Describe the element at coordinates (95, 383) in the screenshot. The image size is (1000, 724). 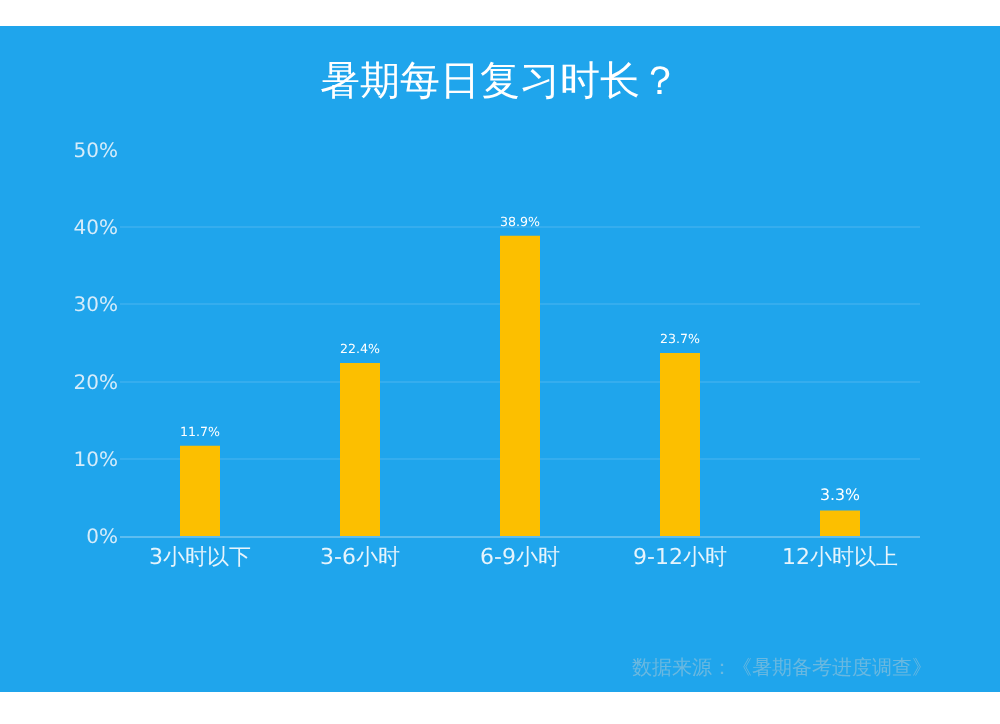
I see `y-tick-label: 20%` at that location.